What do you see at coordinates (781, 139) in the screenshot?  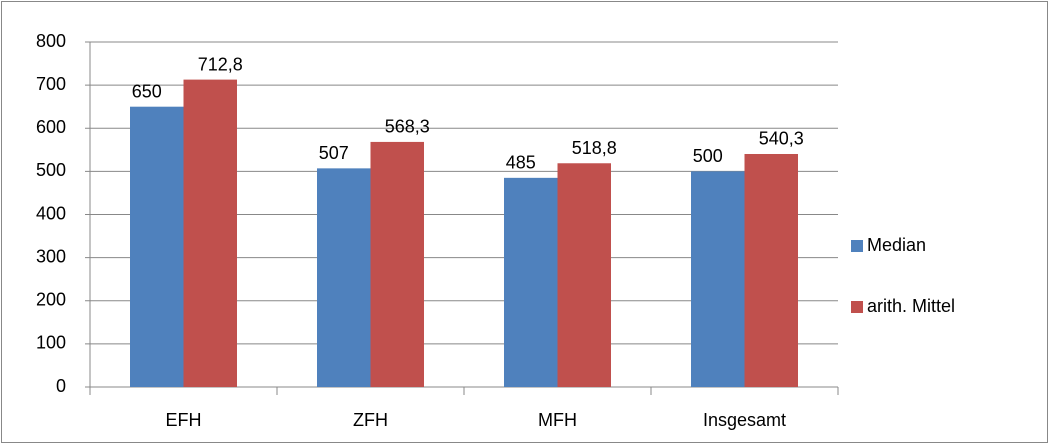 I see `value-label: 540,3` at bounding box center [781, 139].